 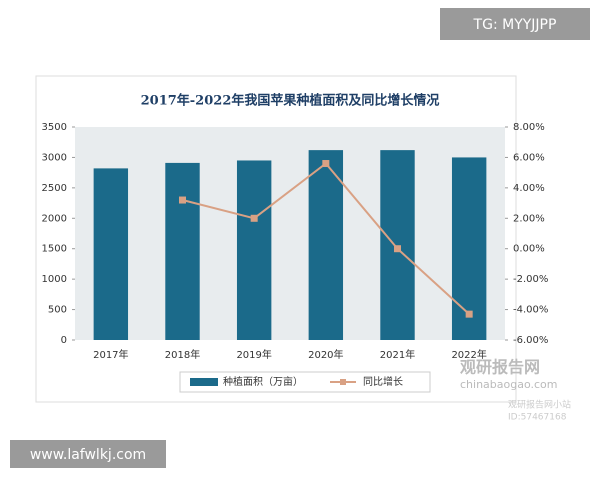 What do you see at coordinates (110, 354) in the screenshot?
I see `x-tick-label: 2017年` at bounding box center [110, 354].